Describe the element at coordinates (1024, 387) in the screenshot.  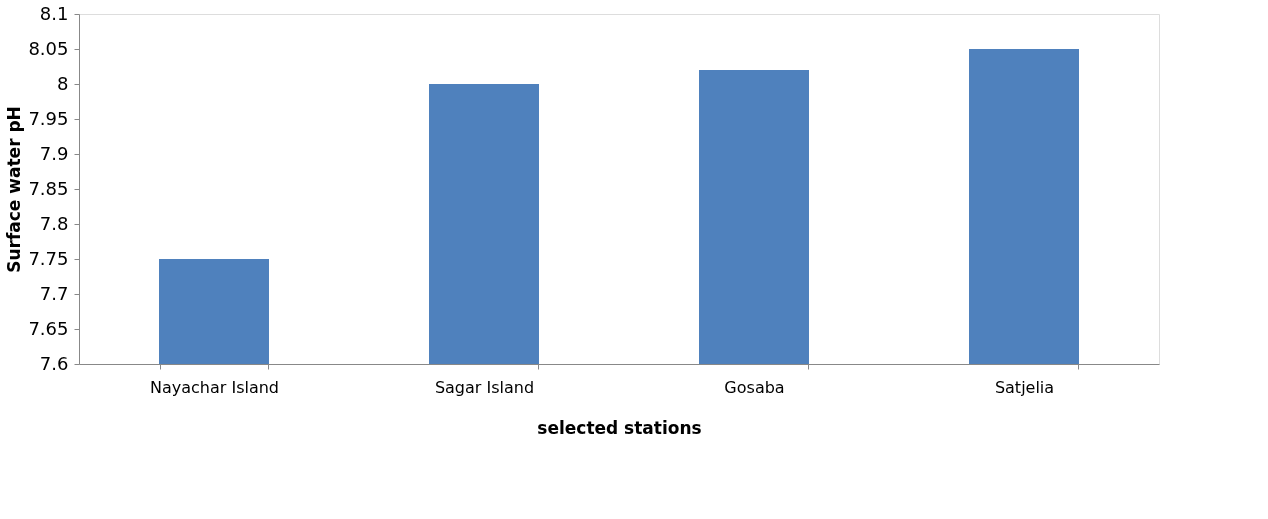
I see `x-tick-label: Satjelia` at that location.